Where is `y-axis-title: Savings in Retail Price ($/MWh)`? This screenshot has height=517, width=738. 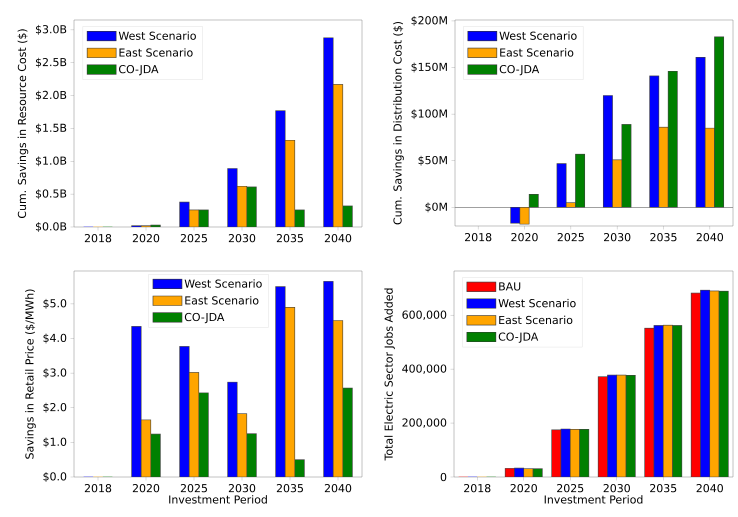
y-axis-title: Savings in Retail Price ($/MWh) is located at coordinates (30, 374).